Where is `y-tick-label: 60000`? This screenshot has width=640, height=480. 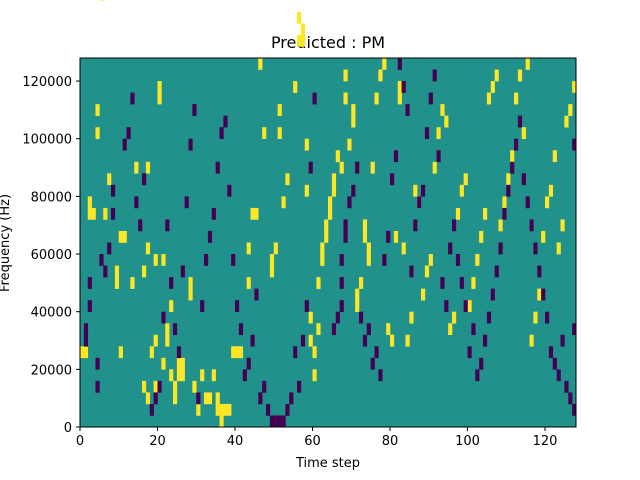
y-tick-label: 60000 is located at coordinates (51, 255).